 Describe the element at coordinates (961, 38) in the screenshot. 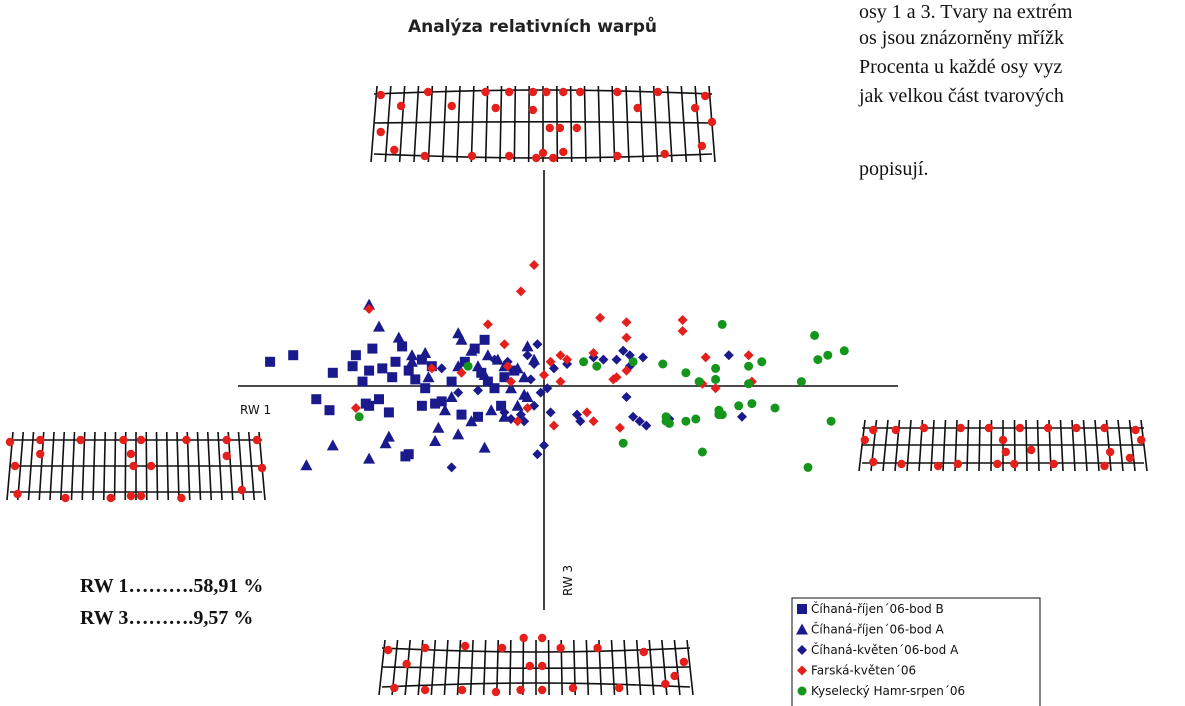

I see `caption-line-2: os jsou znázorněny mřížk` at that location.